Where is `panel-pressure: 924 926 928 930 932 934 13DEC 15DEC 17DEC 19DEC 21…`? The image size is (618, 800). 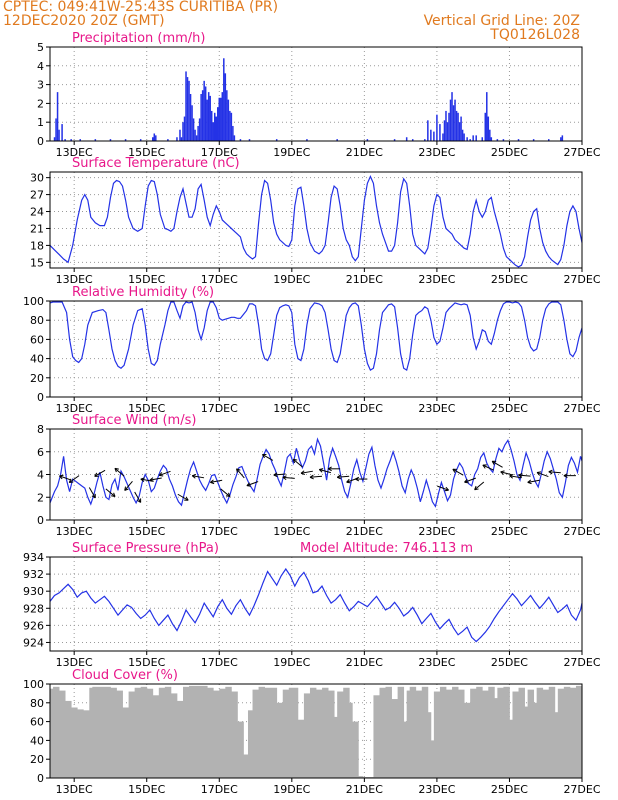
panel-pressure: 924 926 928 930 932 934 13DEC 15DEC 17DEC 19DEC 21… is located at coordinates (312, 605).